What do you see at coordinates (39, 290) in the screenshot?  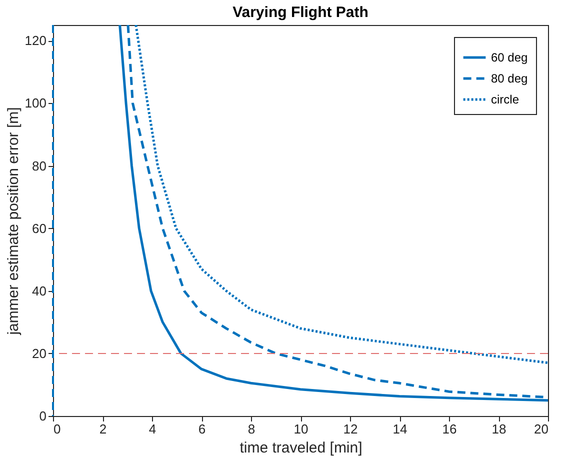 I see `y-tick-label: 40` at bounding box center [39, 290].